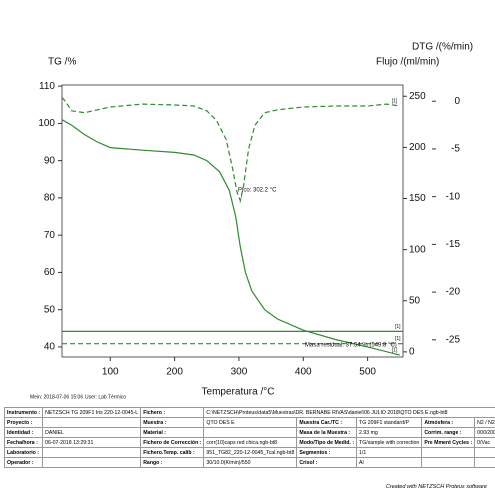 This screenshot has width=495, height=495. What do you see at coordinates (110, 372) in the screenshot?
I see `x-tick-label: 100` at bounding box center [110, 372].